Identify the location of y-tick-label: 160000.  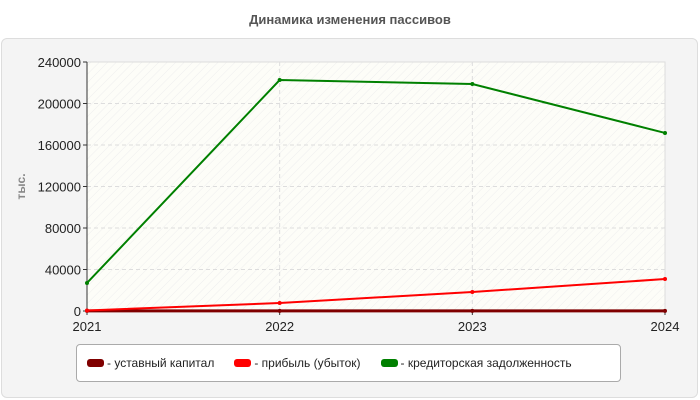
(59, 145).